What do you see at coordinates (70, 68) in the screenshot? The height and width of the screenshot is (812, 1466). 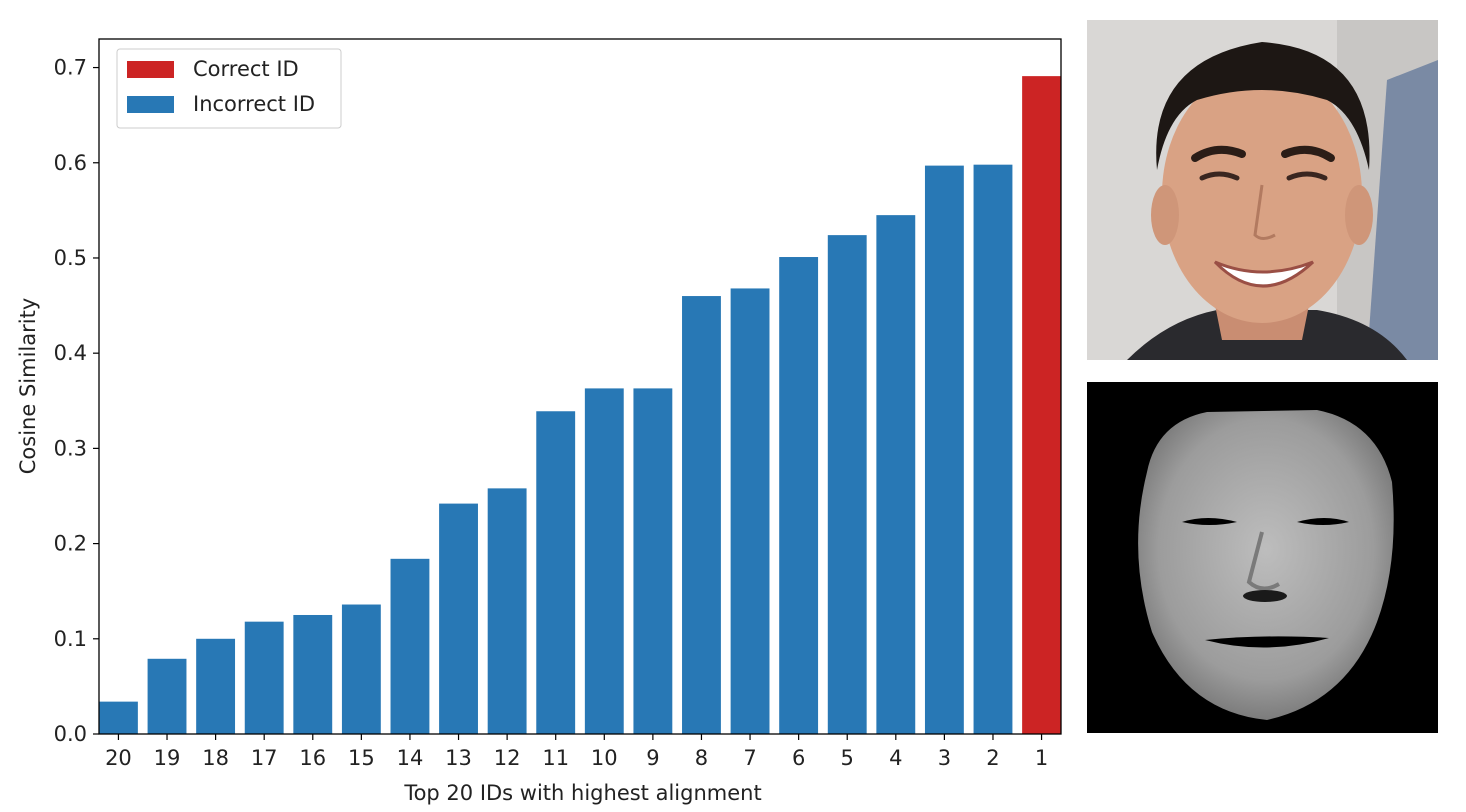 I see `y-tick-label: 0.7` at bounding box center [70, 68].